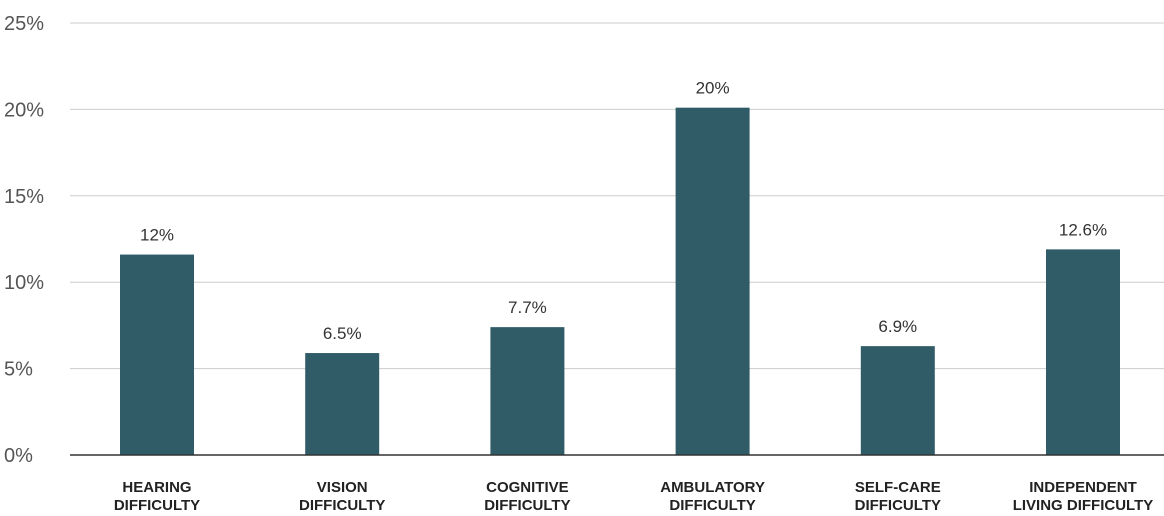  Describe the element at coordinates (713, 88) in the screenshot. I see `data-label: 20%` at that location.